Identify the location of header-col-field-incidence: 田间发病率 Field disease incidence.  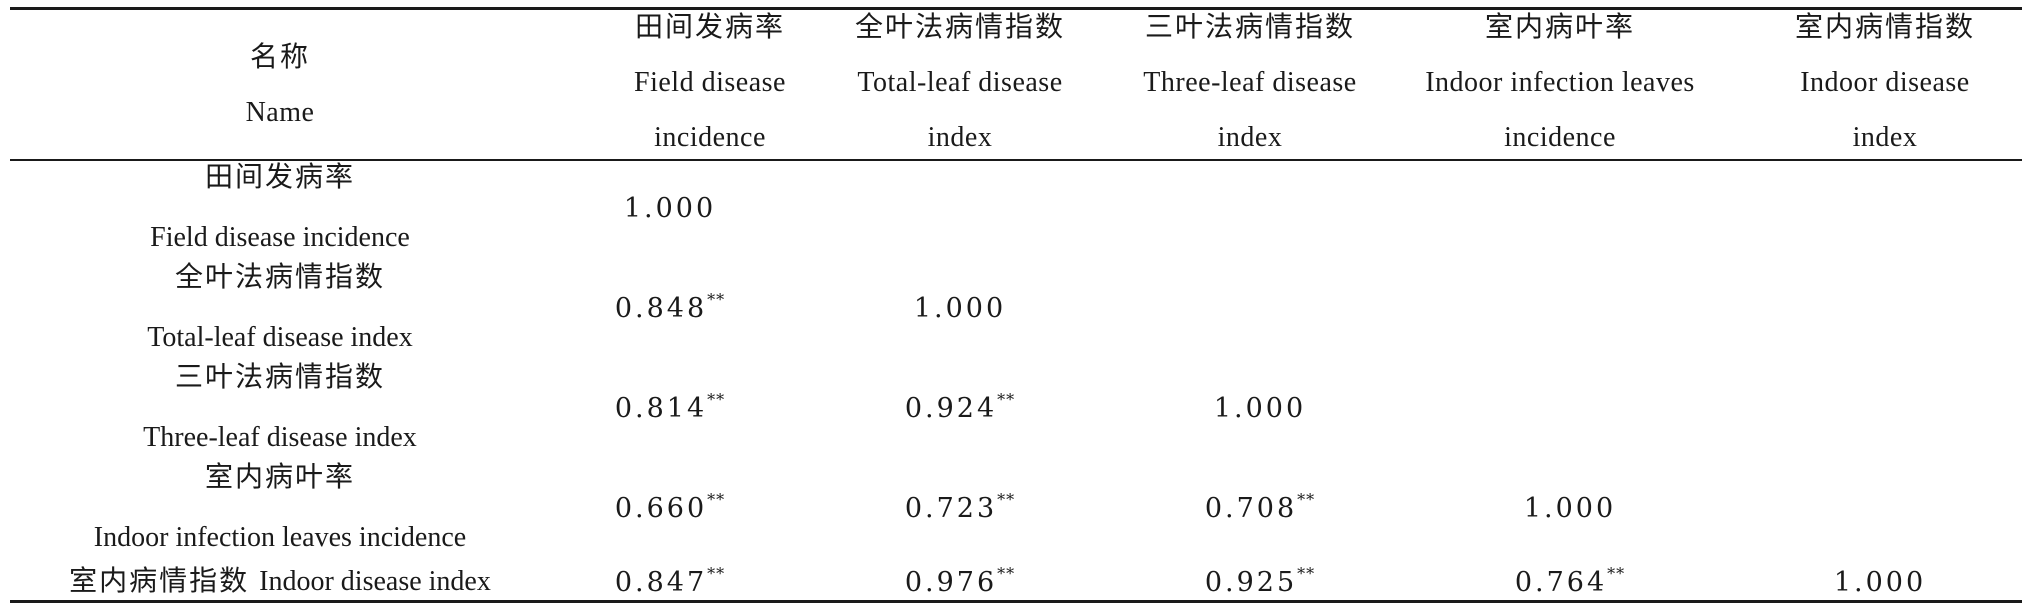
(710, 82).